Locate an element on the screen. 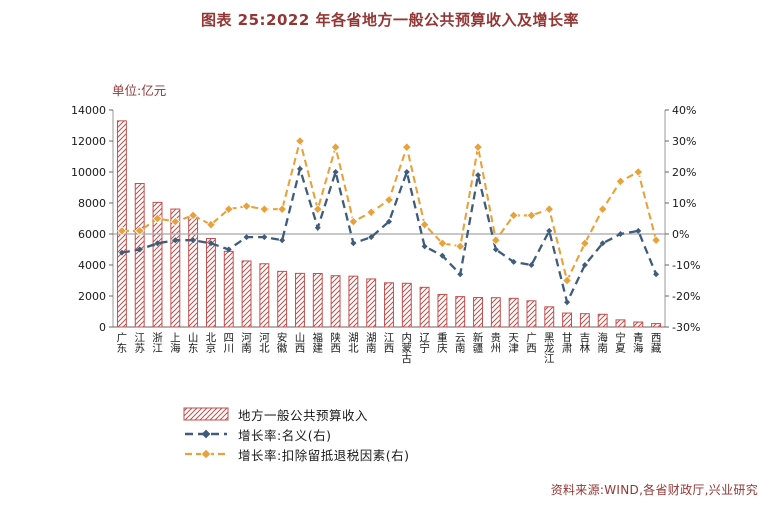 The height and width of the screenshot is (510, 780). svg-text: -20% is located at coordinates (686, 296).